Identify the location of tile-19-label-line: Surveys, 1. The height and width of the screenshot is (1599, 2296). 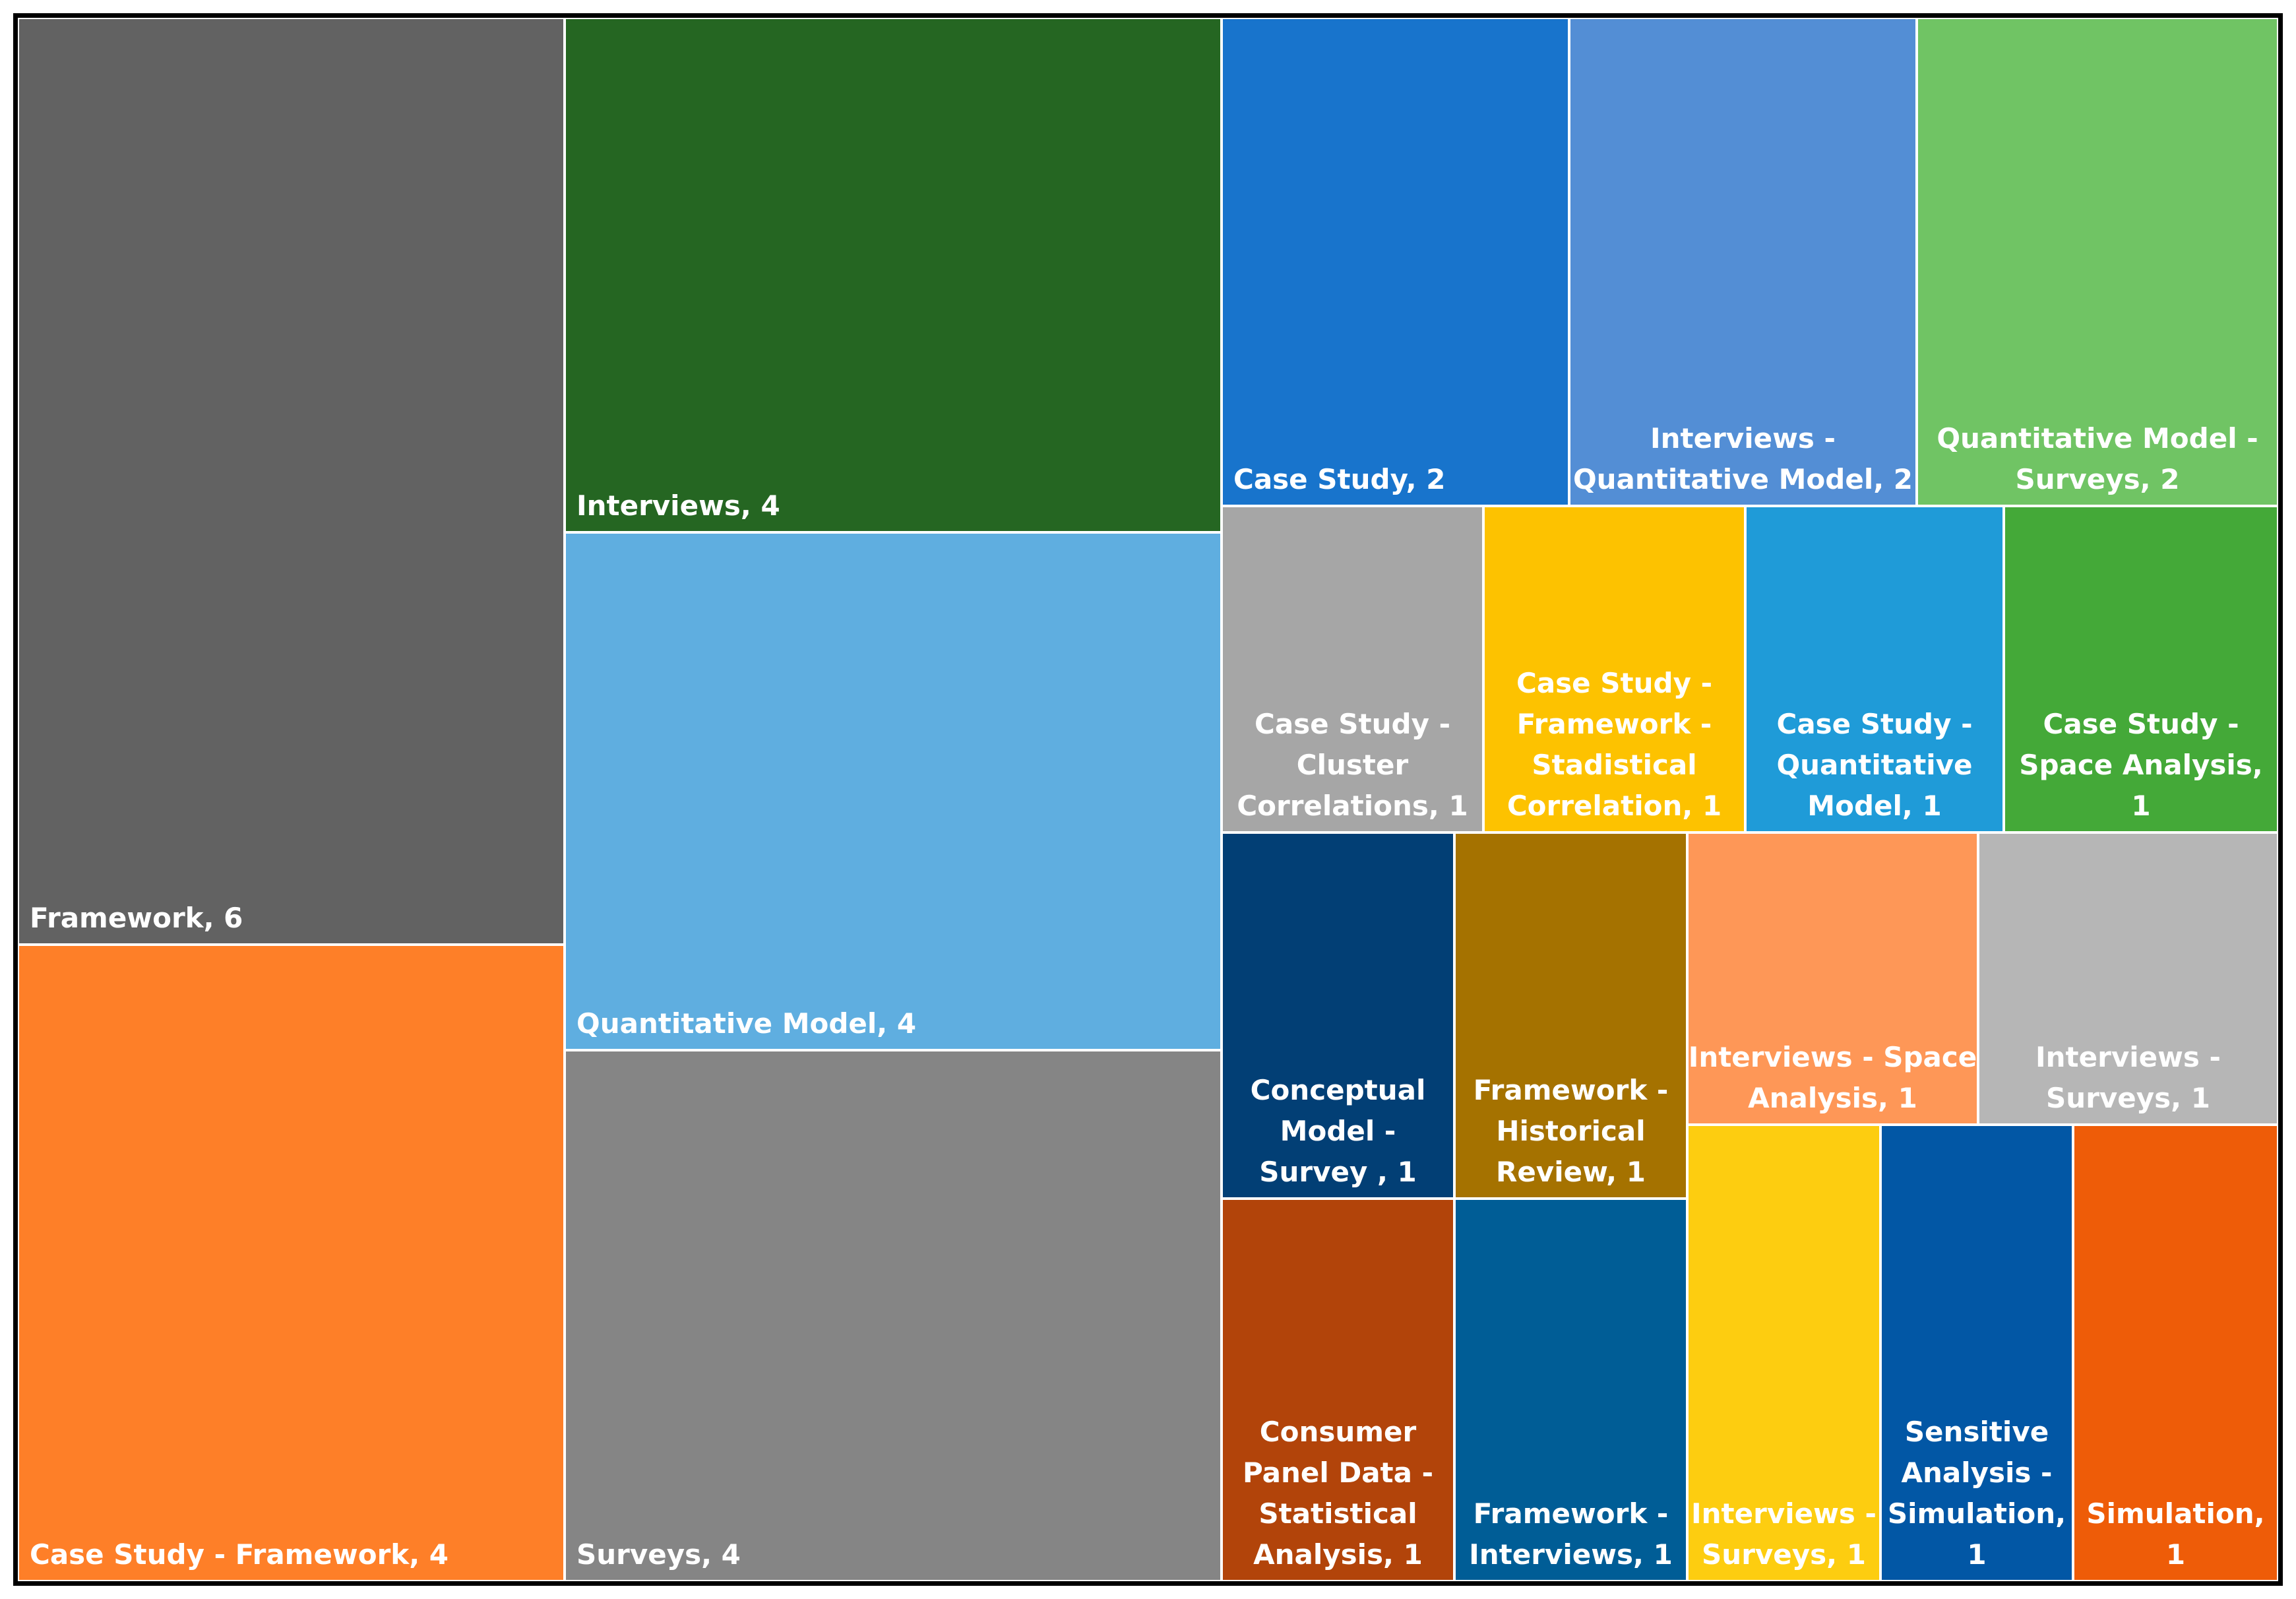
(1784, 1554).